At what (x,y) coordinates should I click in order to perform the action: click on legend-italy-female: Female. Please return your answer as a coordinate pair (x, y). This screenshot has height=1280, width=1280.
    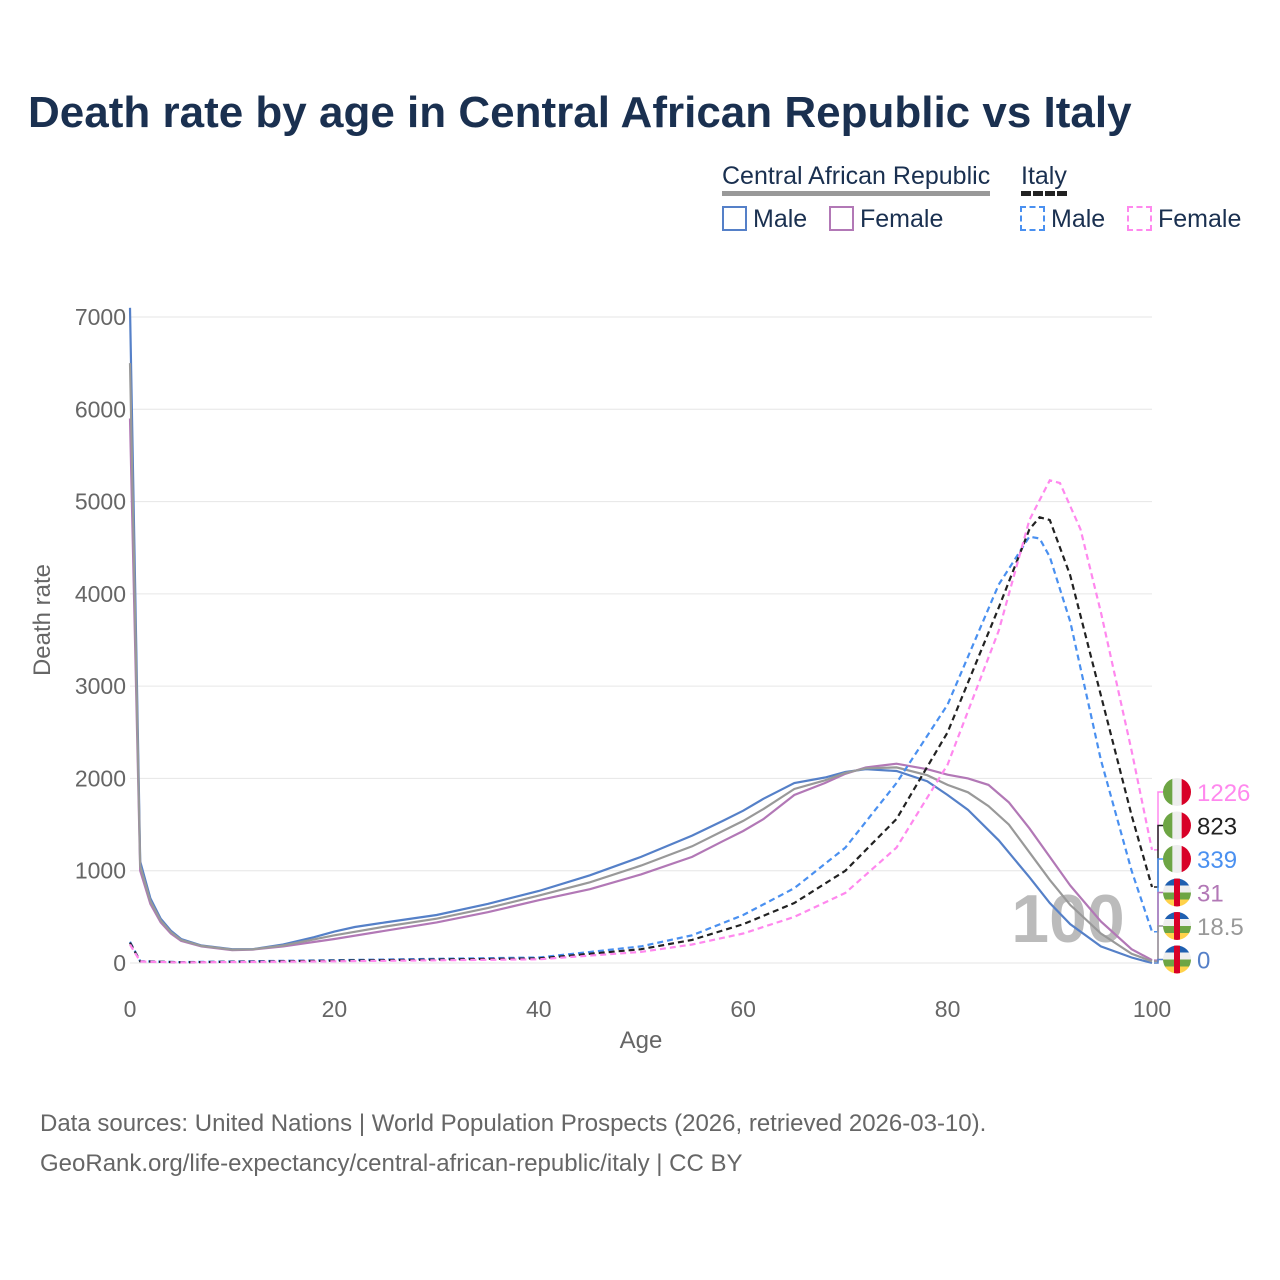
    Looking at the image, I should click on (1184, 219).